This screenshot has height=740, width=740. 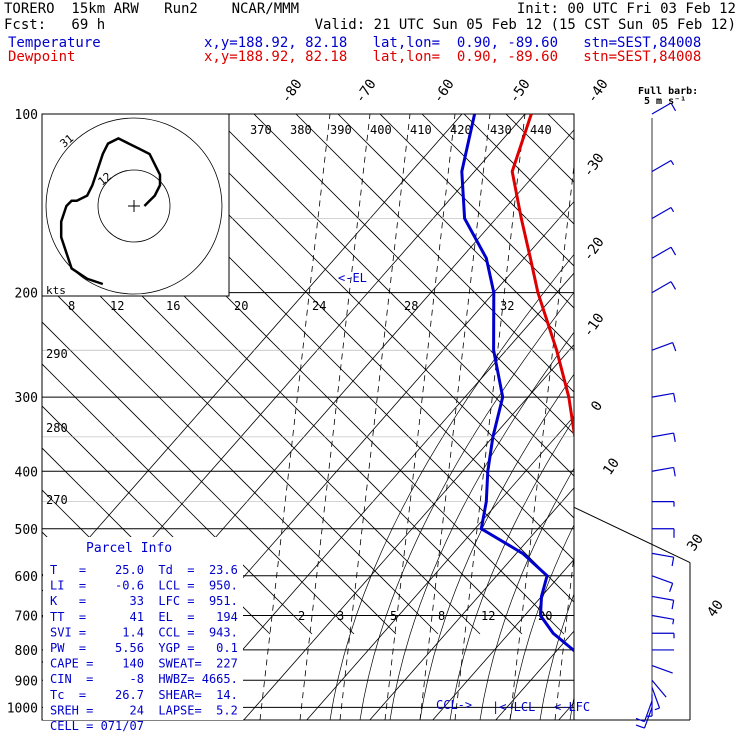 I want to click on header-title: TORERO 15km ARW Run2 NCAR/MMM, so click(x=152, y=9).